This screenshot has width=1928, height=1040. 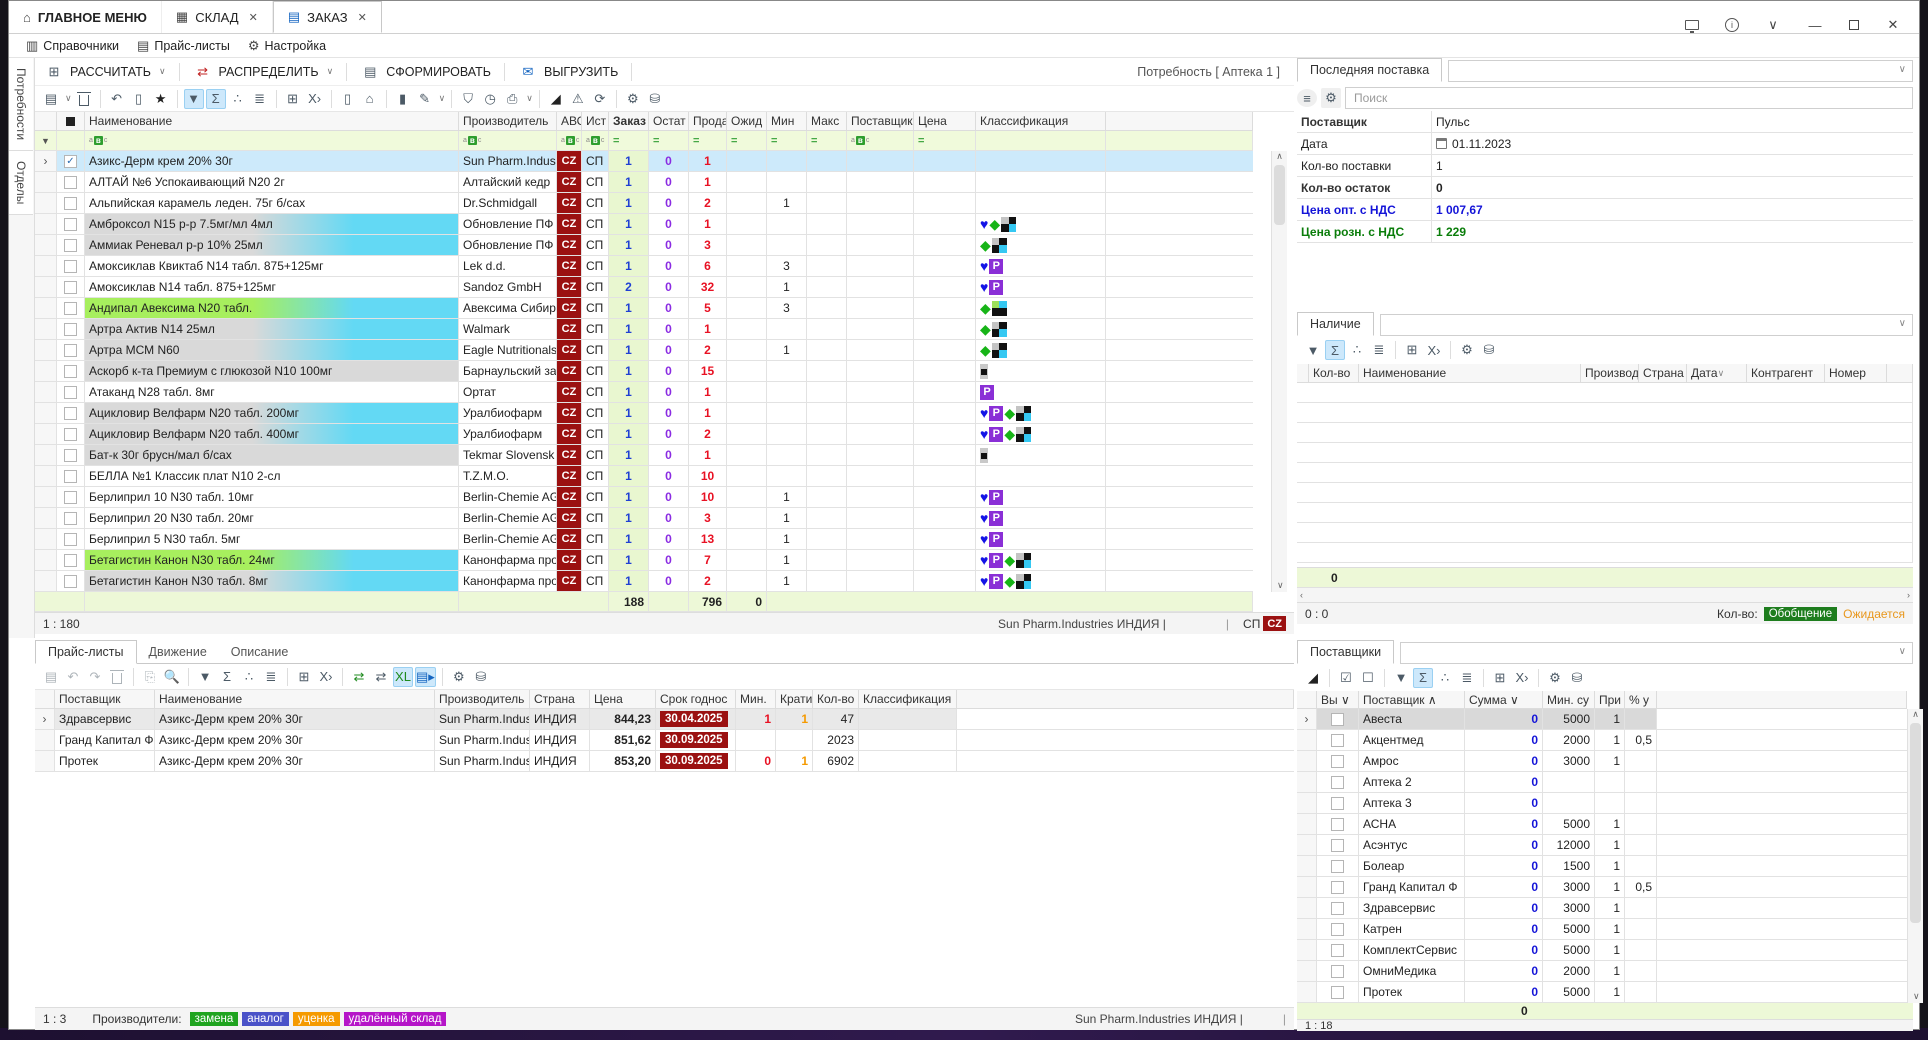 What do you see at coordinates (272, 121) in the screenshot?
I see `column-header: Наименование` at bounding box center [272, 121].